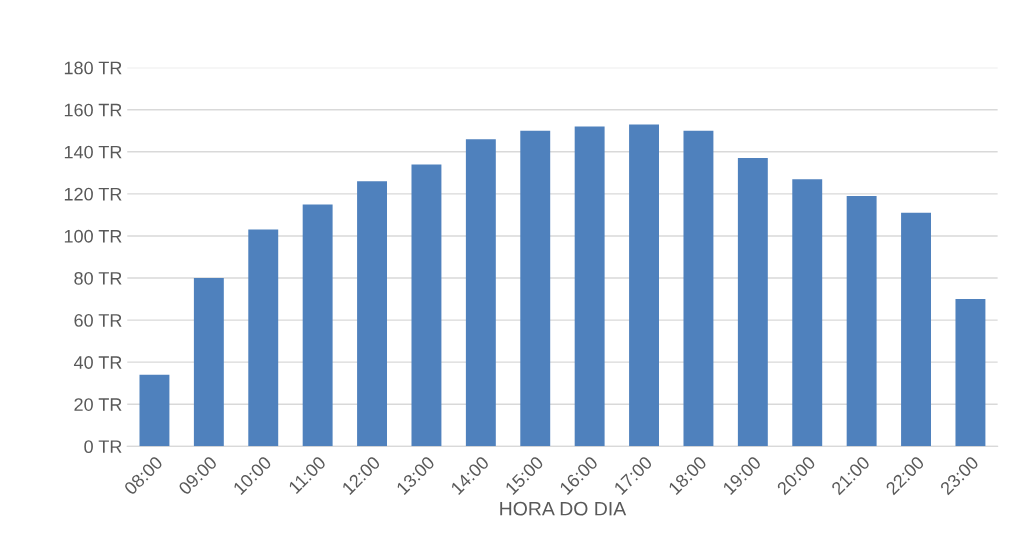 The image size is (1018, 541). What do you see at coordinates (93, 236) in the screenshot?
I see `y-tick-label: 100 TR` at bounding box center [93, 236].